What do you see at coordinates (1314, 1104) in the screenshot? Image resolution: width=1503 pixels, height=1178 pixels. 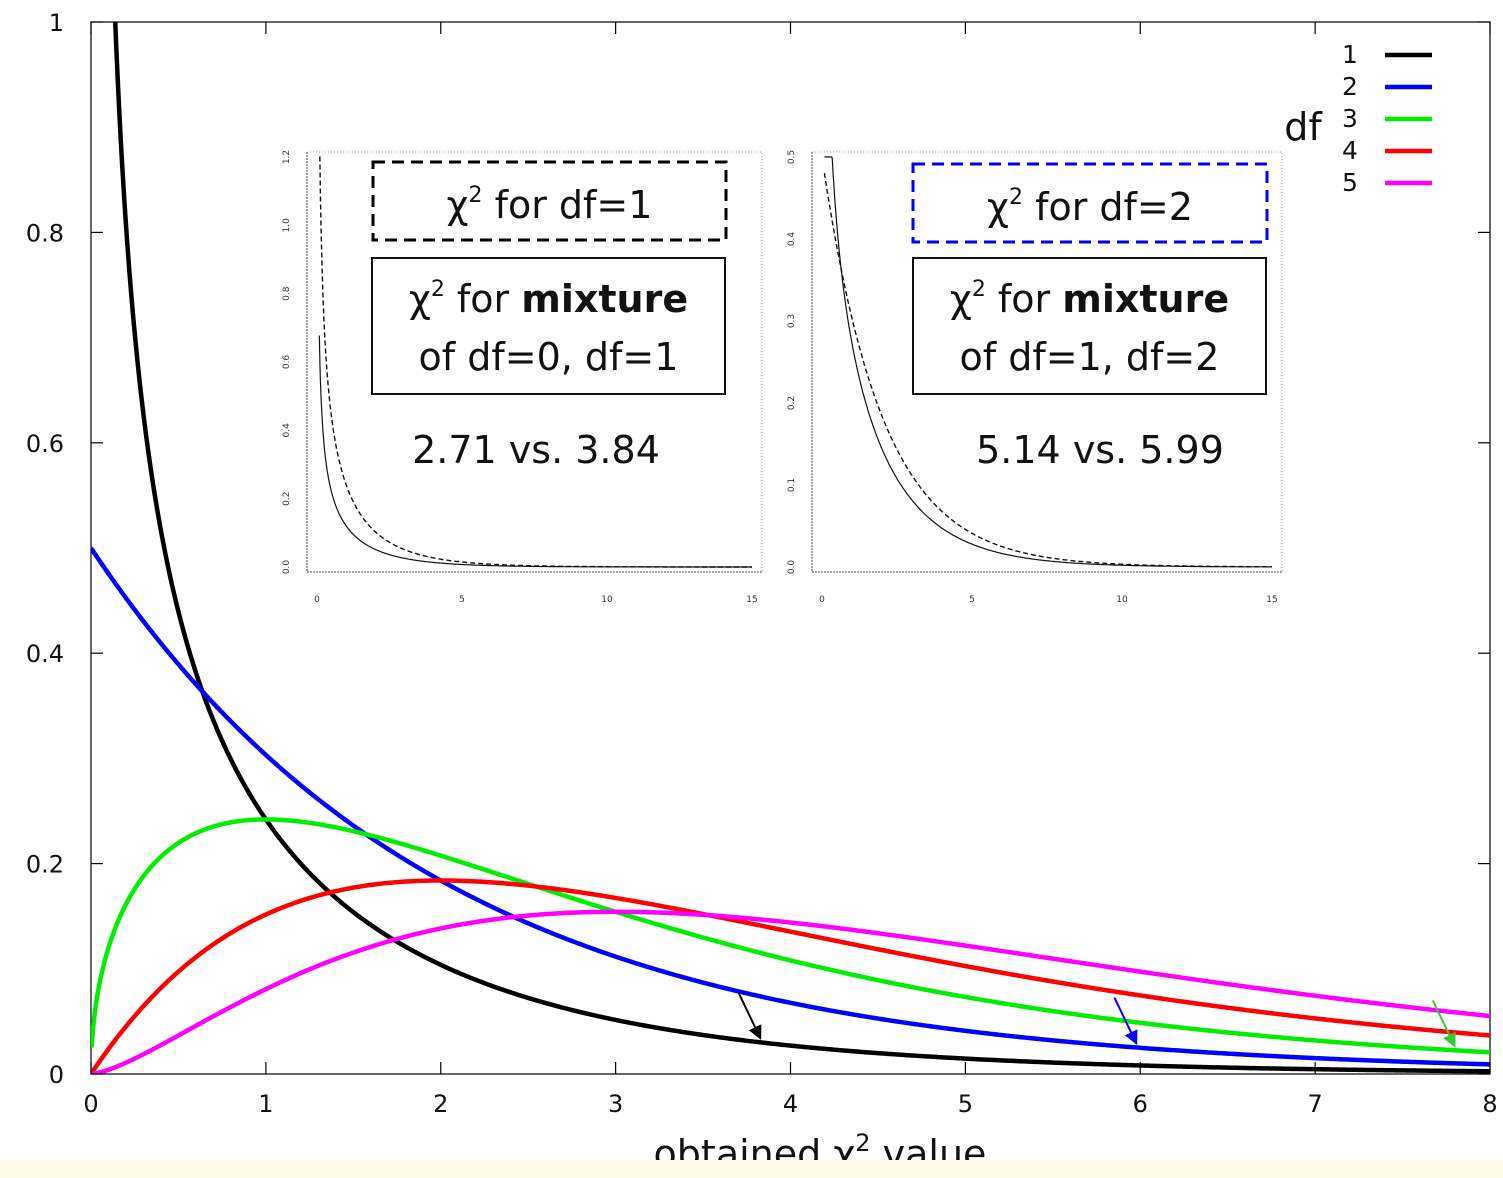 I see `x-tick-label: 7` at bounding box center [1314, 1104].